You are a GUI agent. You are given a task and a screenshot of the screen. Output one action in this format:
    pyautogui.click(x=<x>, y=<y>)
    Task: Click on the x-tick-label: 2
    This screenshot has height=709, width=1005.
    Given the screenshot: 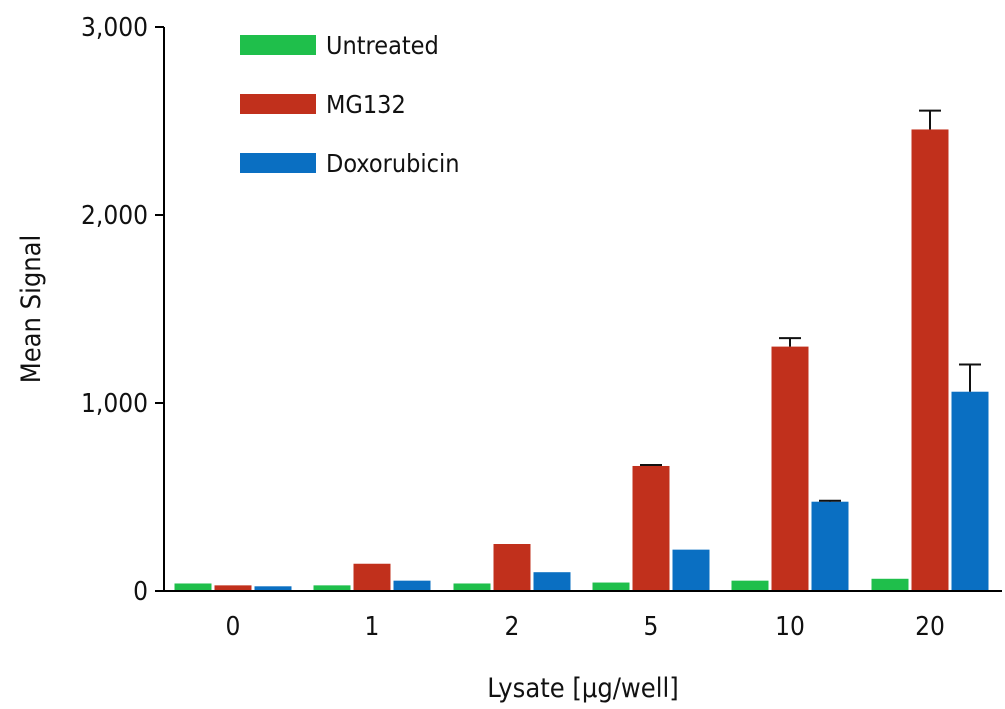 What is the action you would take?
    pyautogui.click(x=512, y=627)
    